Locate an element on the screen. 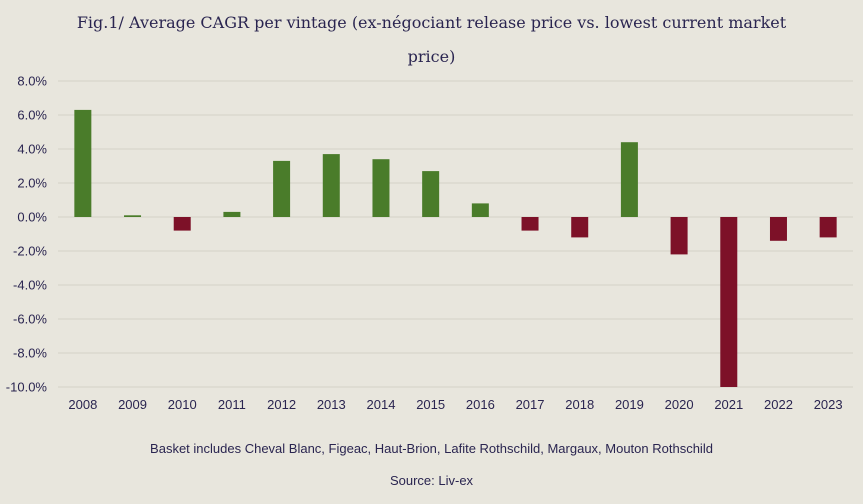 The image size is (863, 504). bar-2010 is located at coordinates (182, 224).